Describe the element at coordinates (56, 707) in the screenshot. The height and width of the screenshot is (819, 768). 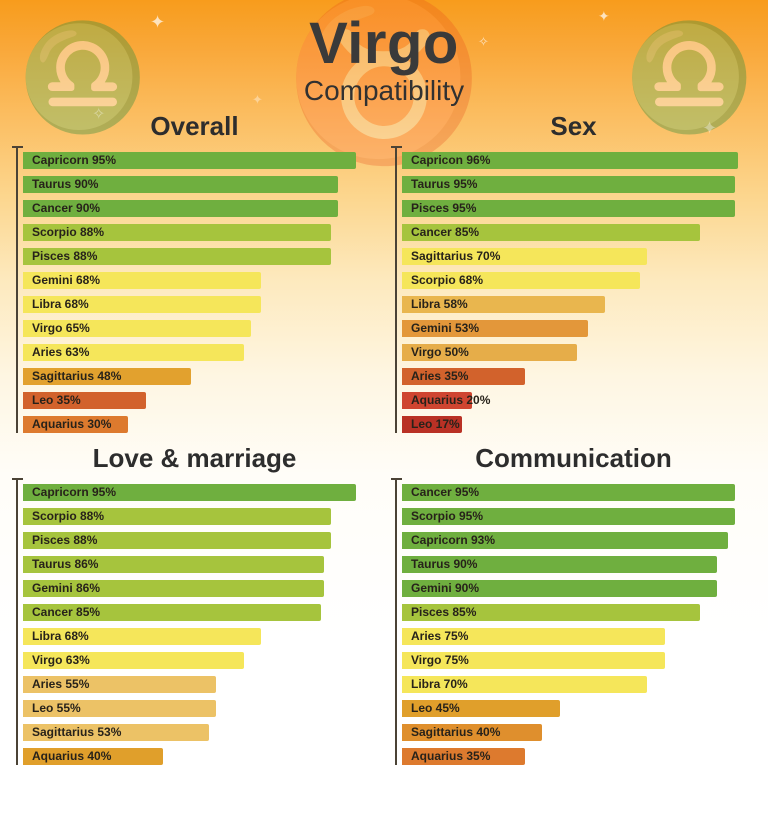
I see `bar-label: Leo 55%` at that location.